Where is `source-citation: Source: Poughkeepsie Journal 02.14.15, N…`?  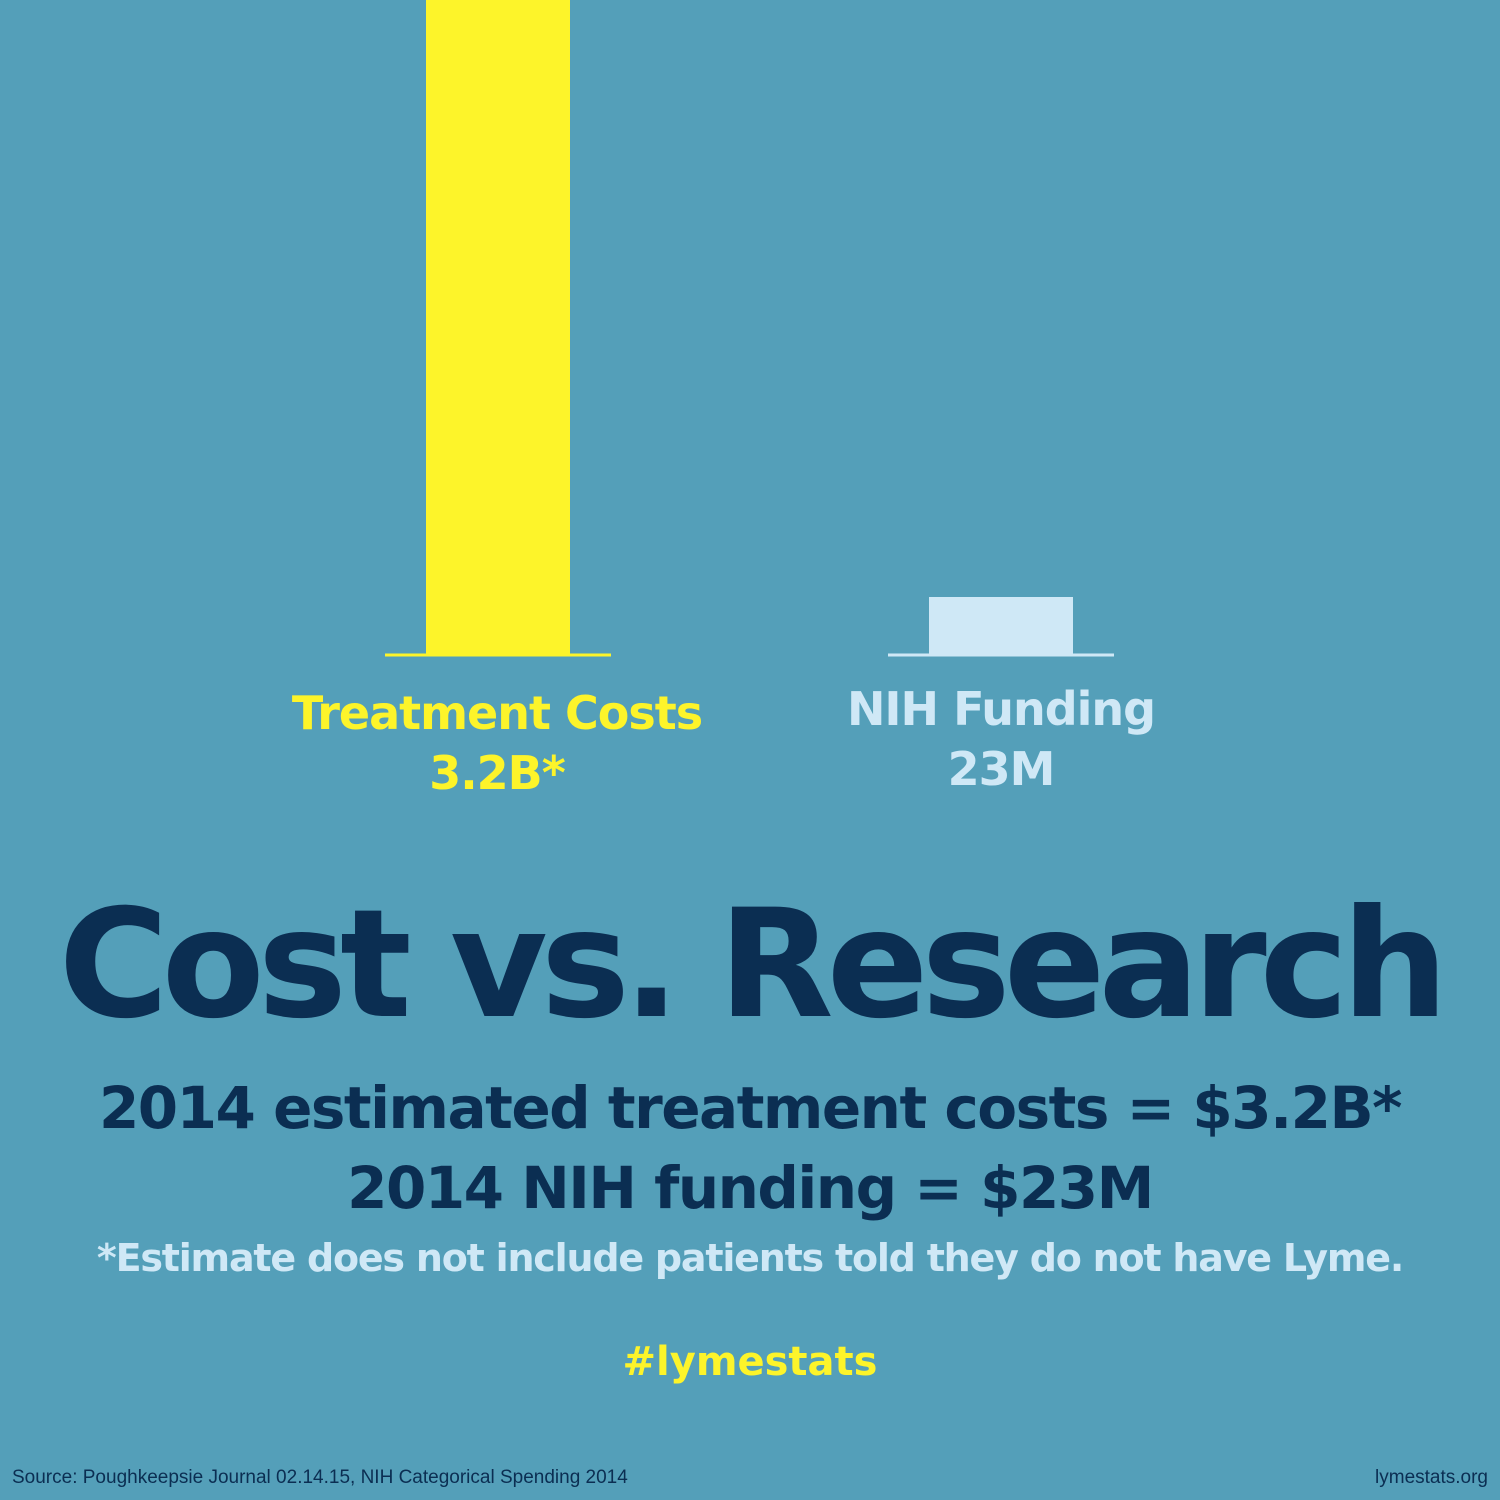 source-citation: Source: Poughkeepsie Journal 02.14.15, N… is located at coordinates (320, 1477).